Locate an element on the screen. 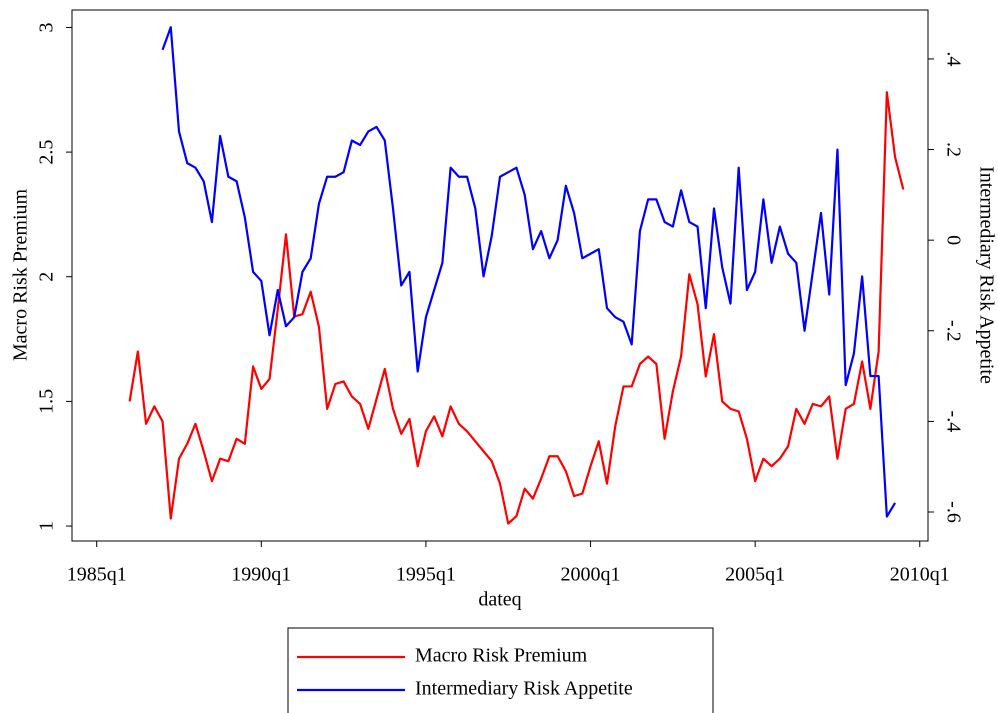  y2-axis-title: Intermediary Risk Appetite is located at coordinates (986, 275).